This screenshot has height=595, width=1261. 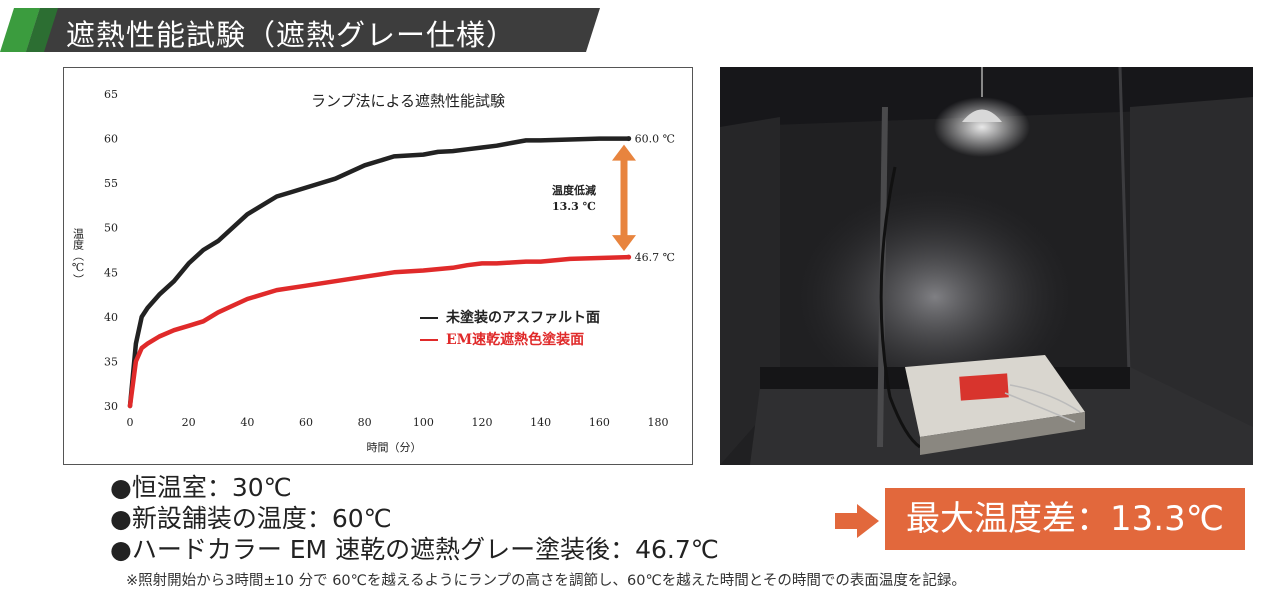 What do you see at coordinates (482, 422) in the screenshot?
I see `x-tick-label: 120` at bounding box center [482, 422].